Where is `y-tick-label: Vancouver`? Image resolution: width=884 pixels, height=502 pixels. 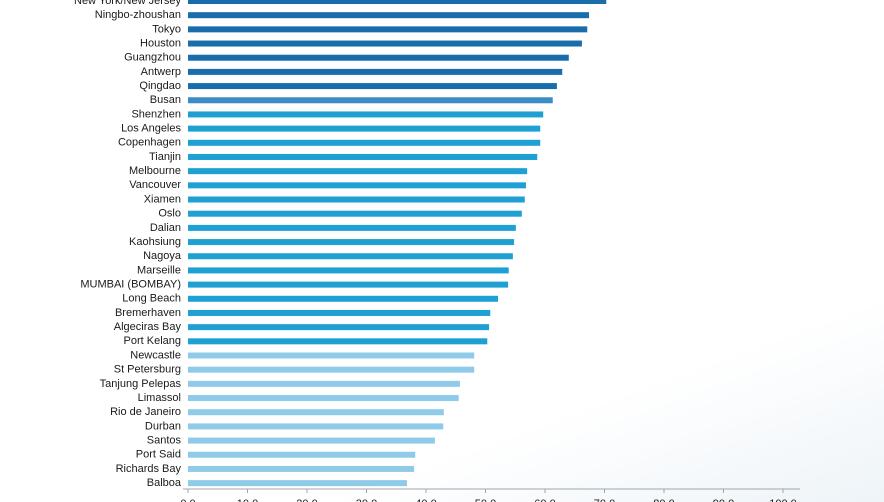 y-tick-label: Vancouver is located at coordinates (155, 185).